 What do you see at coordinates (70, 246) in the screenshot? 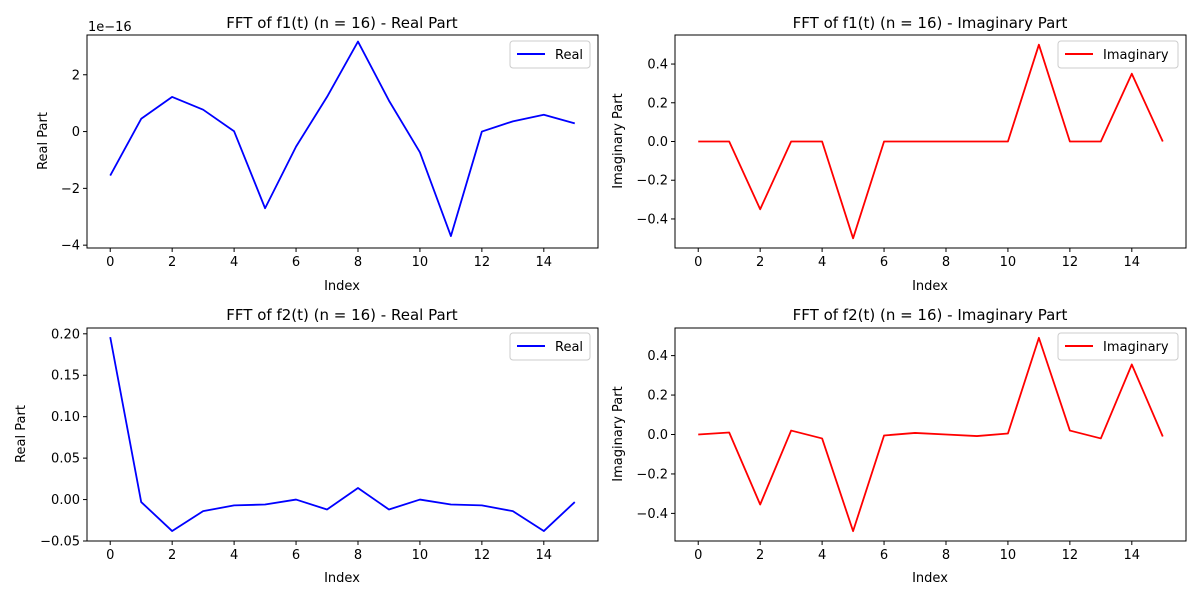
I see `y-tick-label: −4` at bounding box center [70, 246].